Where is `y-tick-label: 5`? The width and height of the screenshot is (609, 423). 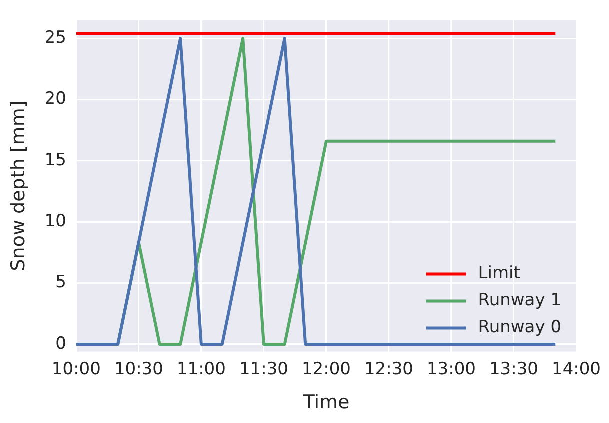 y-tick-label: 5 is located at coordinates (61, 282).